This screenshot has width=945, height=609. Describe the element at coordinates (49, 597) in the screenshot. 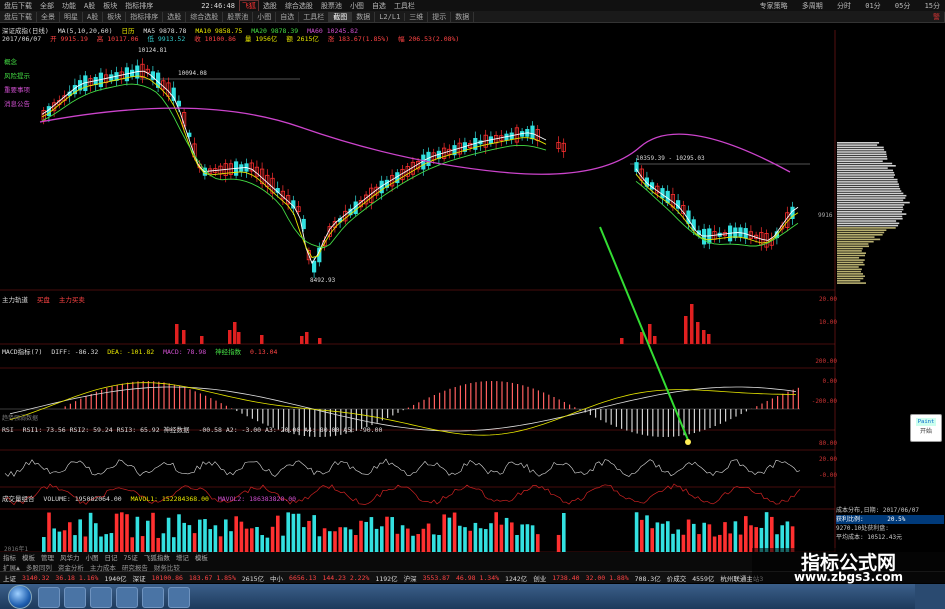

I see `ie-icon` at that location.